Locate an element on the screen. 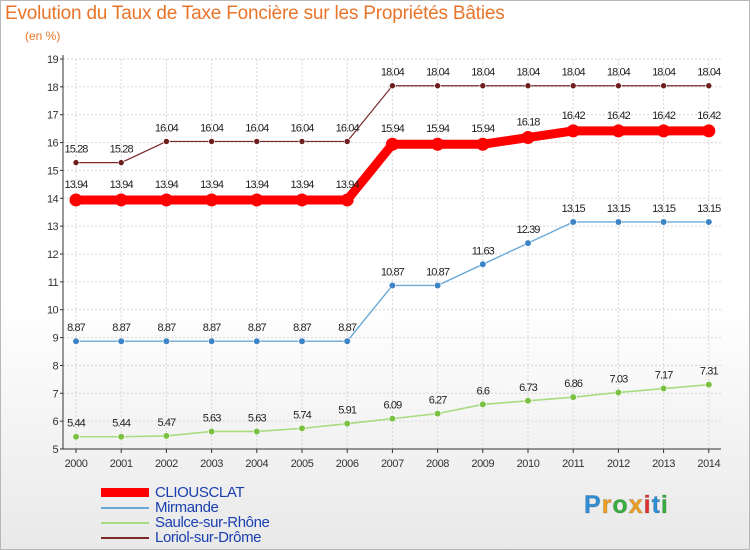 This screenshot has height=550, width=750. data-label-cliousclat: 16.18 is located at coordinates (528, 123).